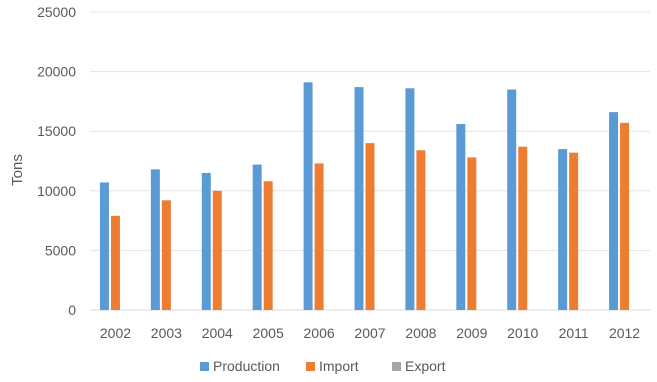  I want to click on x-tick-label: 2010, so click(522, 333).